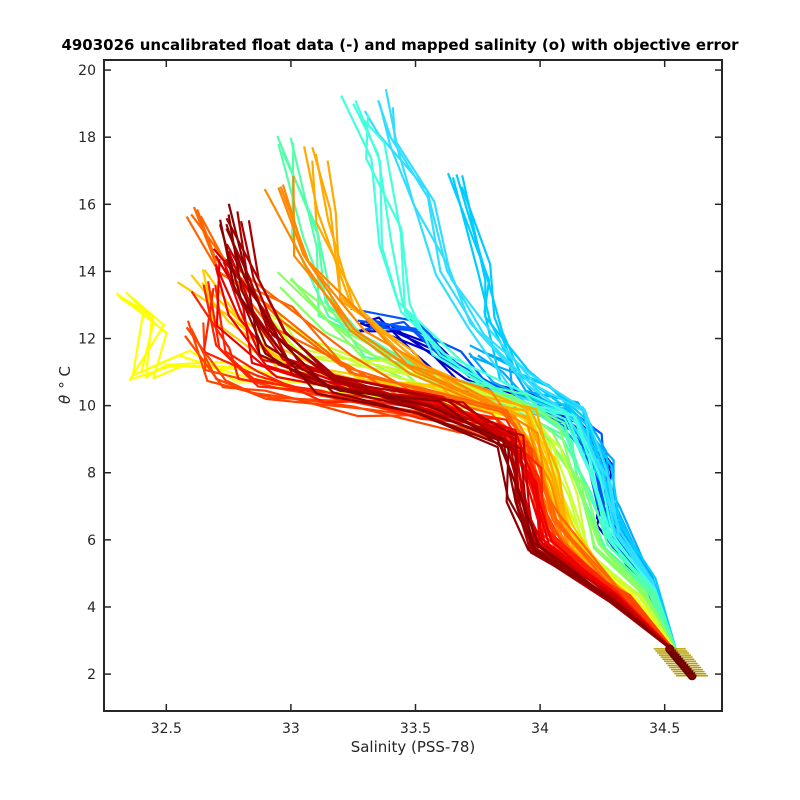 The width and height of the screenshot is (800, 800). What do you see at coordinates (87, 138) in the screenshot?
I see `y-tick-label: 18` at bounding box center [87, 138].